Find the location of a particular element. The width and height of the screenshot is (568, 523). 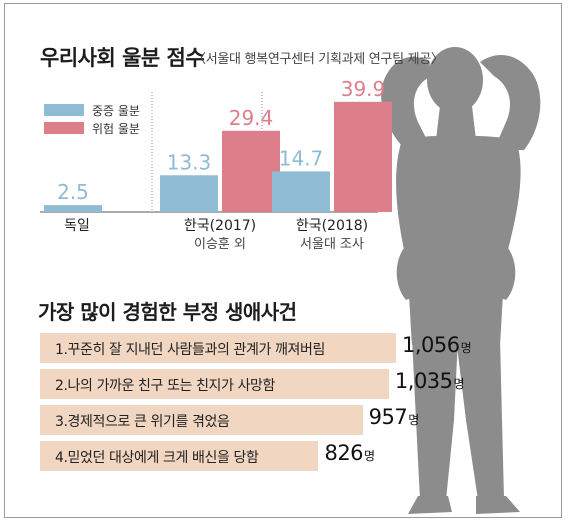

legend-label: 중증 울분 is located at coordinates (116, 111).